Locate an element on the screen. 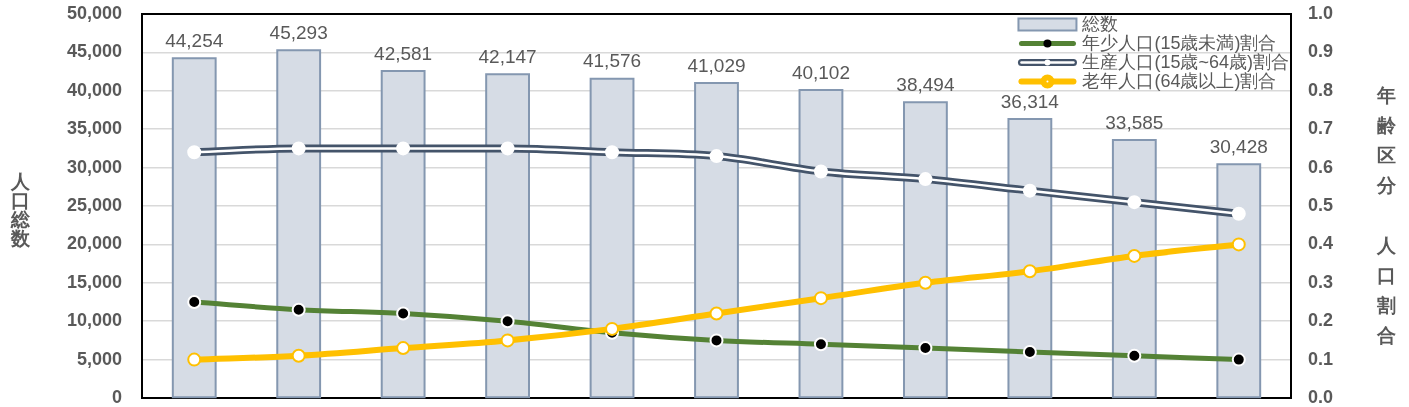 This screenshot has width=1409, height=407. y-tick-label: 25,000 is located at coordinates (94, 204).